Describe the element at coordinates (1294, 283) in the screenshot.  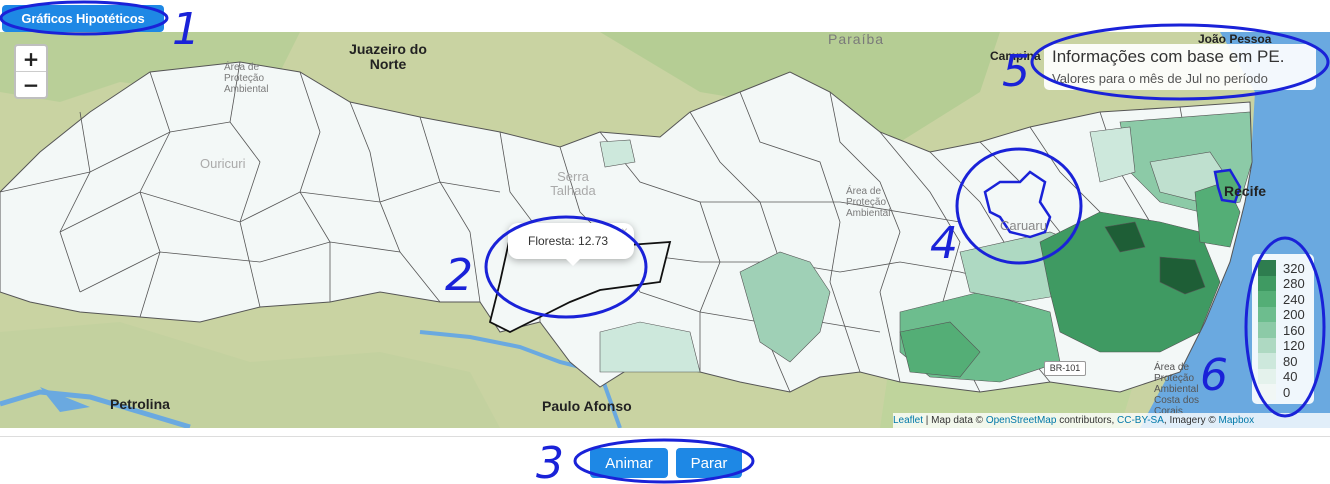
I see `legend-label: 280` at that location.